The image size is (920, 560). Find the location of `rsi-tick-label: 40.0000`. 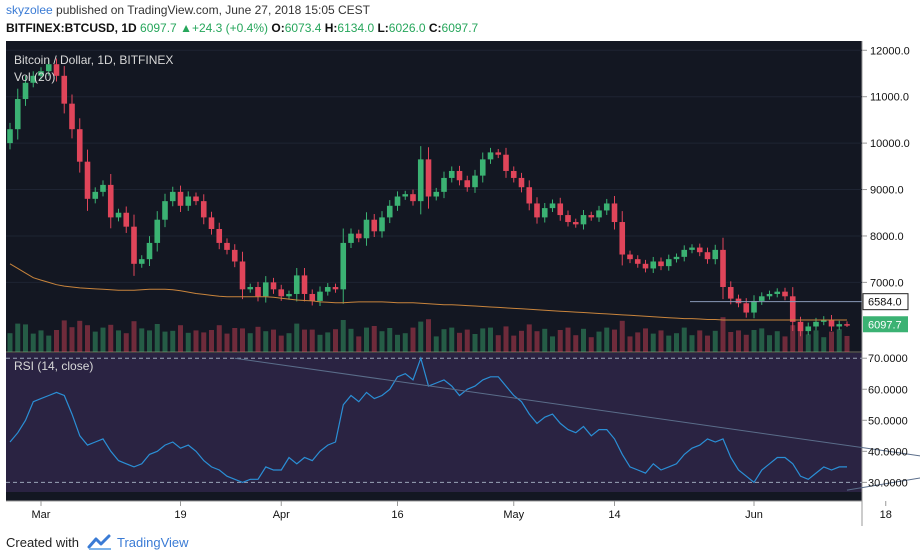

rsi-tick-label: 40.0000 is located at coordinates (888, 452).